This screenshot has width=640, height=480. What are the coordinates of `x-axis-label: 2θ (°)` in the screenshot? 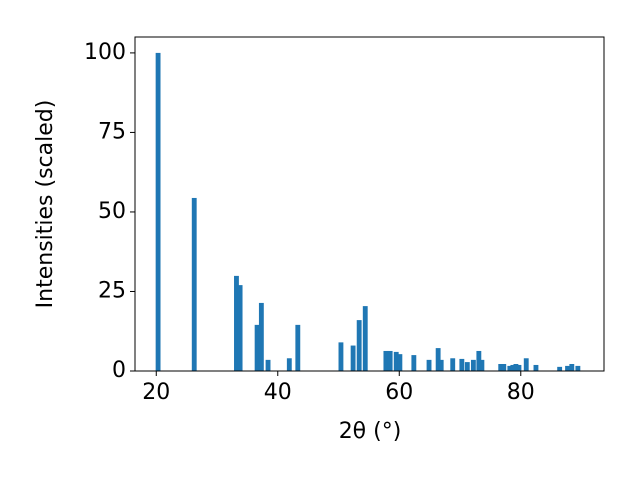 It's located at (370, 431).